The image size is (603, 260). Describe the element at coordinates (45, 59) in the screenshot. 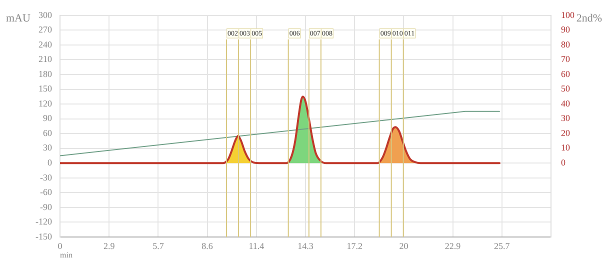

I see `y-tick-label: 210` at that location.